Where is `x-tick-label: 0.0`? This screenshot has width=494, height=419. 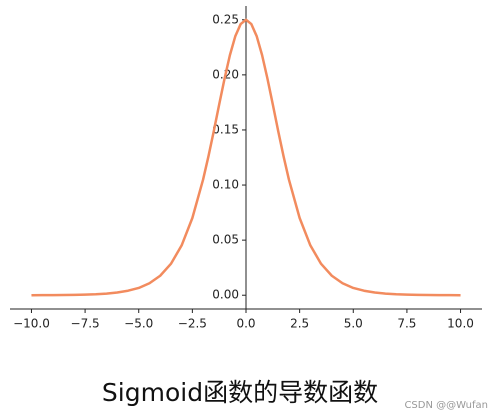 x-tick-label: 0.0 is located at coordinates (245, 324).